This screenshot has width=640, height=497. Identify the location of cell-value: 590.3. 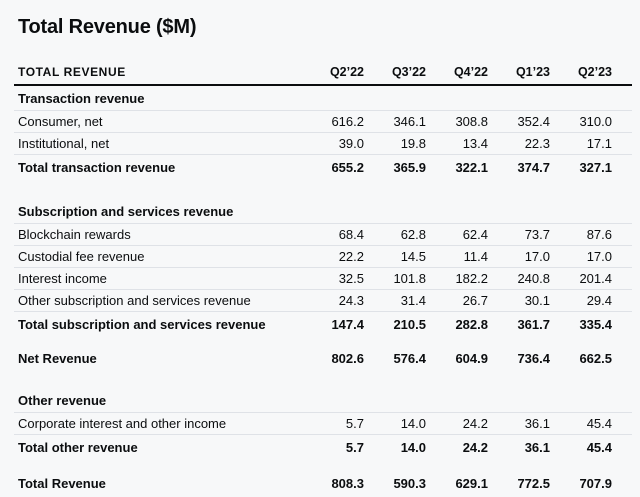
(409, 483).